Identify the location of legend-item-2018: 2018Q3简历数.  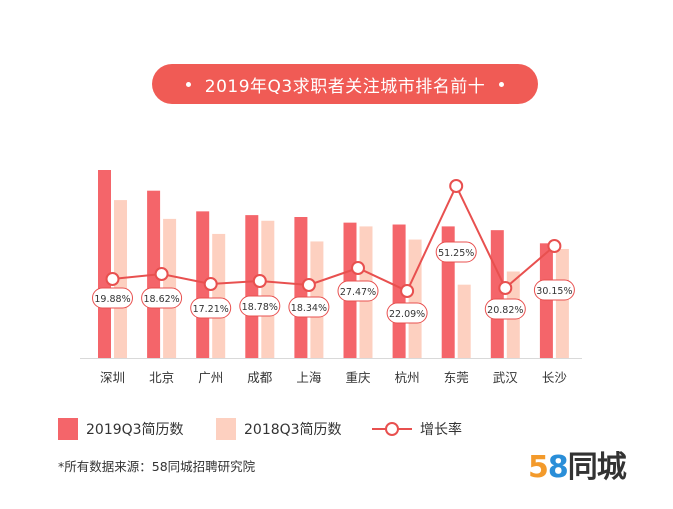
(279, 429).